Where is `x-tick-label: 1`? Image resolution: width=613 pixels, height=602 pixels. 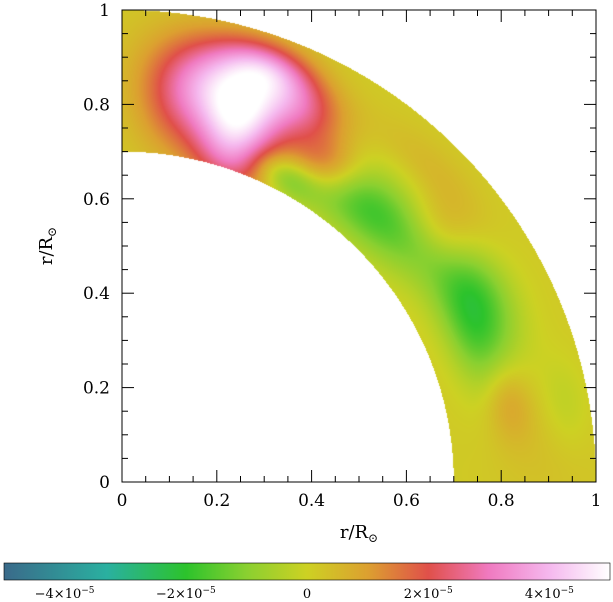 x-tick-label: 1 is located at coordinates (596, 501).